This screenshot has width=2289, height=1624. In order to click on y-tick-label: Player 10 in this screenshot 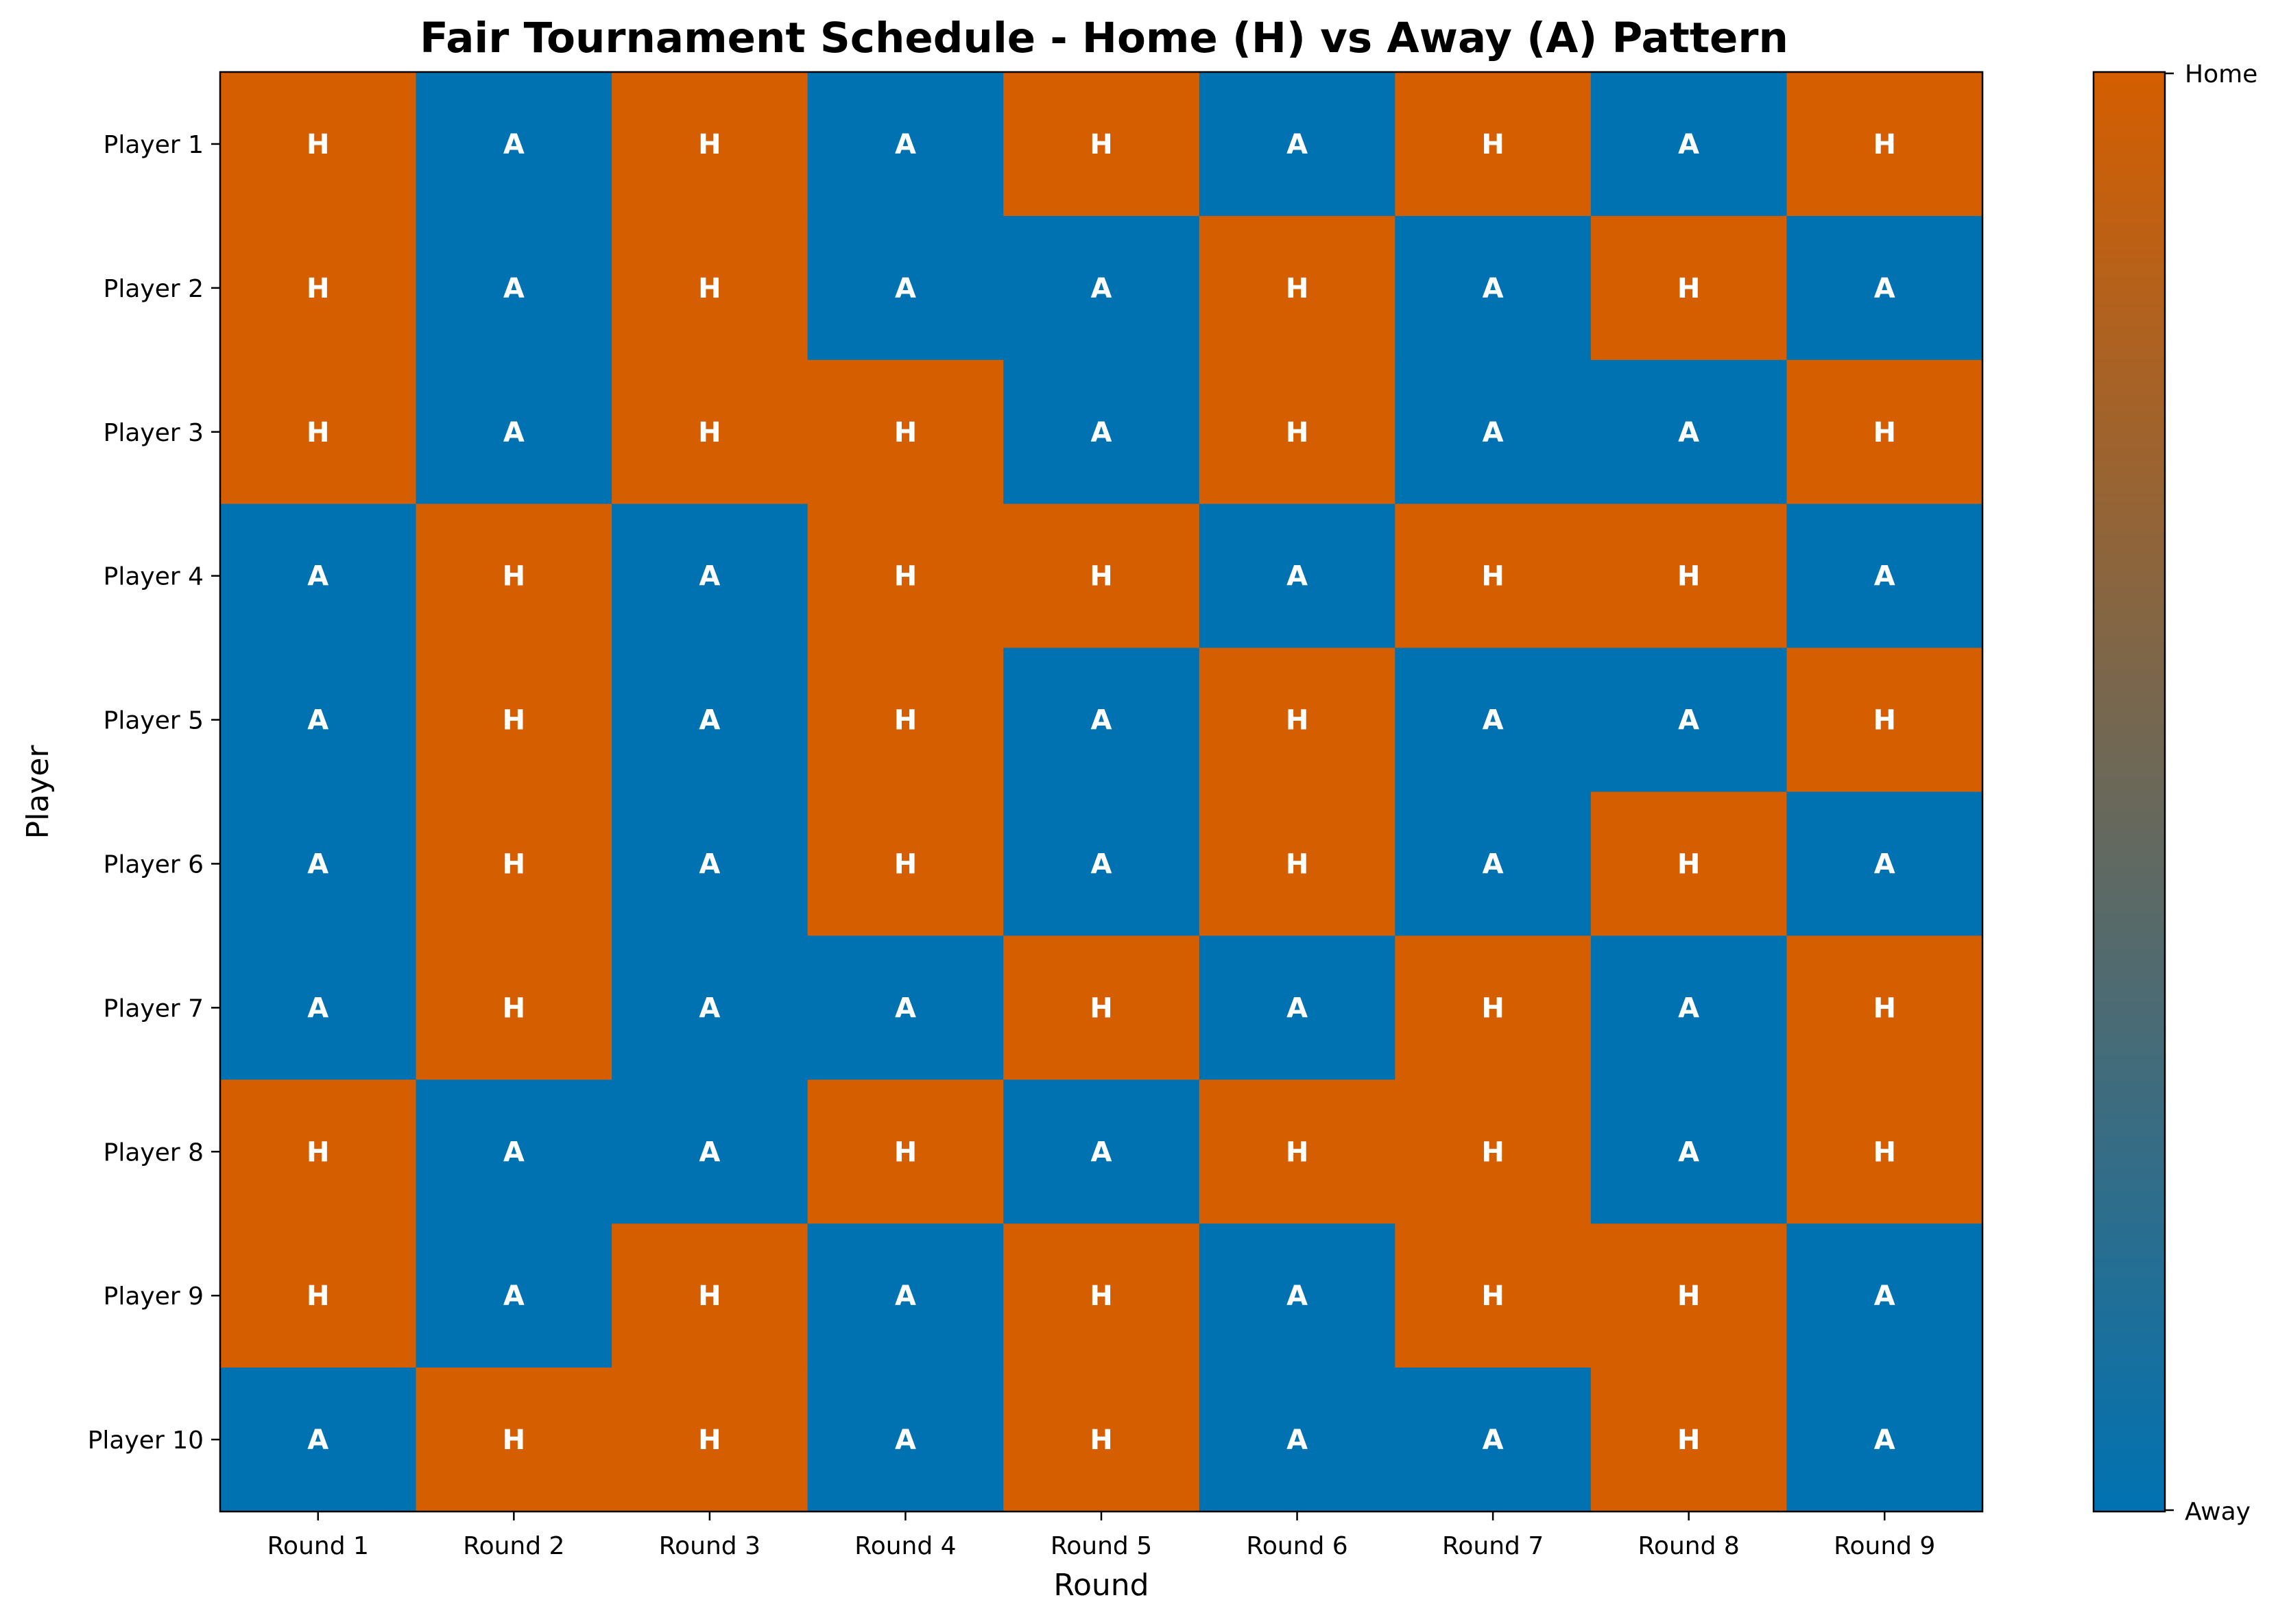, I will do `click(146, 1440)`.